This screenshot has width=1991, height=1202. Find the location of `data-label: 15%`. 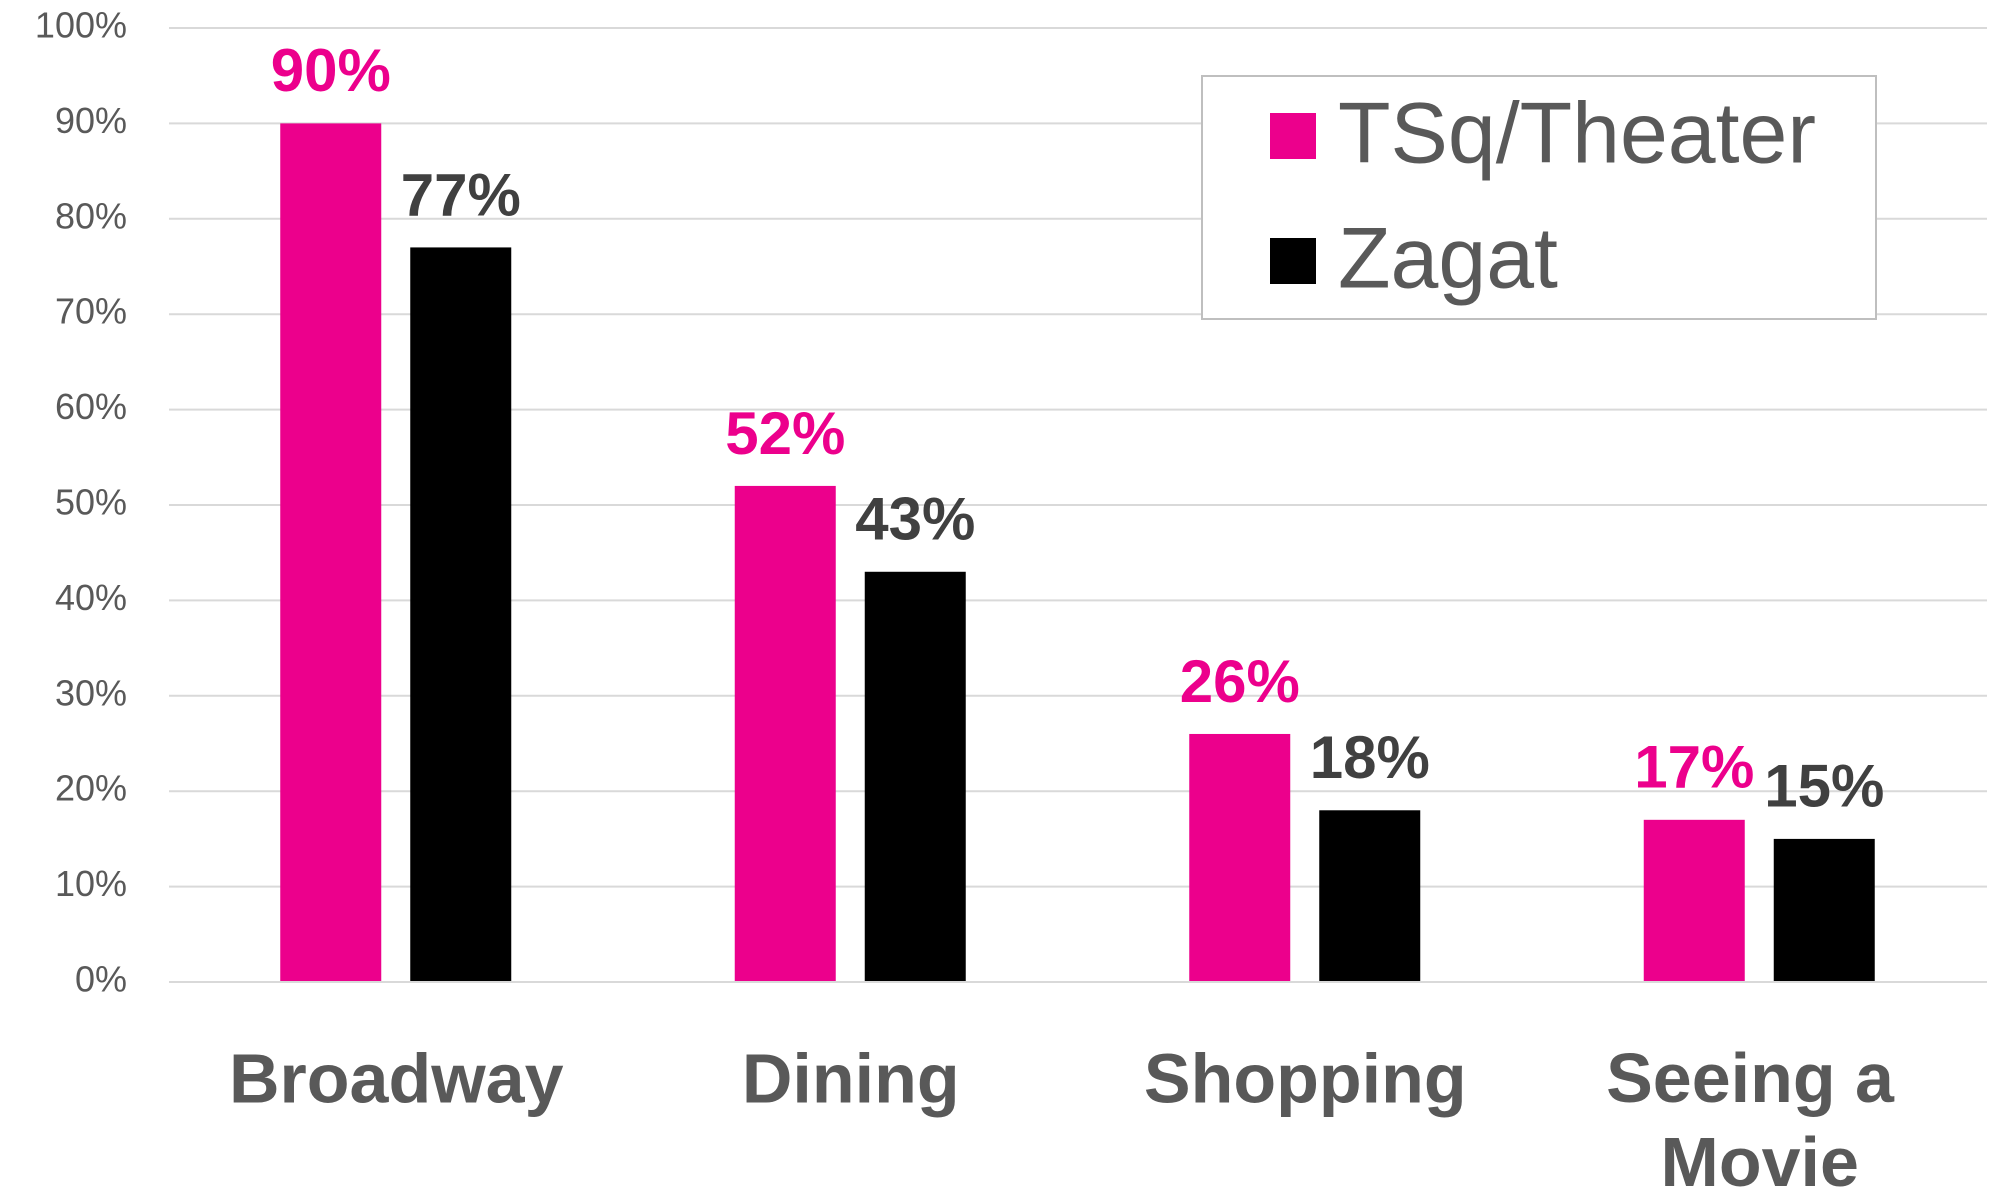

data-label: 15% is located at coordinates (1824, 786).